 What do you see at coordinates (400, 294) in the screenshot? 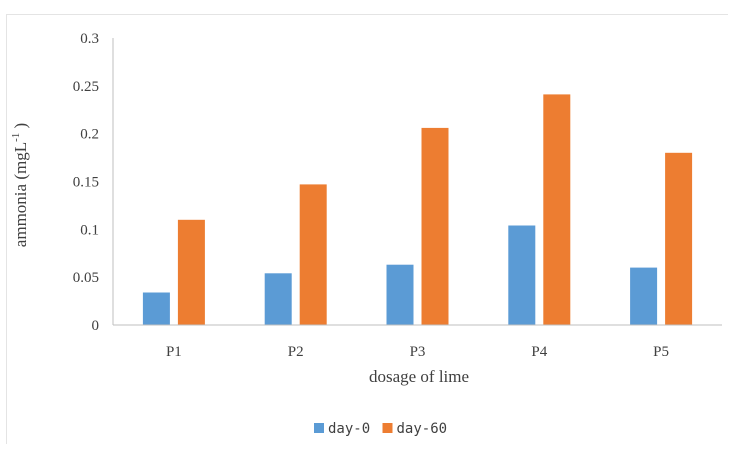
I see `bar-day-0-P3` at bounding box center [400, 294].